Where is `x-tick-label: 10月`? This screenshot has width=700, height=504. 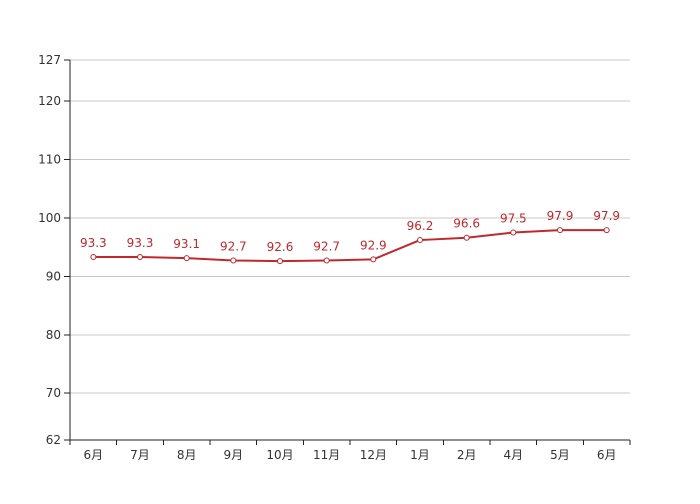 x-tick-label: 10月 is located at coordinates (279, 455).